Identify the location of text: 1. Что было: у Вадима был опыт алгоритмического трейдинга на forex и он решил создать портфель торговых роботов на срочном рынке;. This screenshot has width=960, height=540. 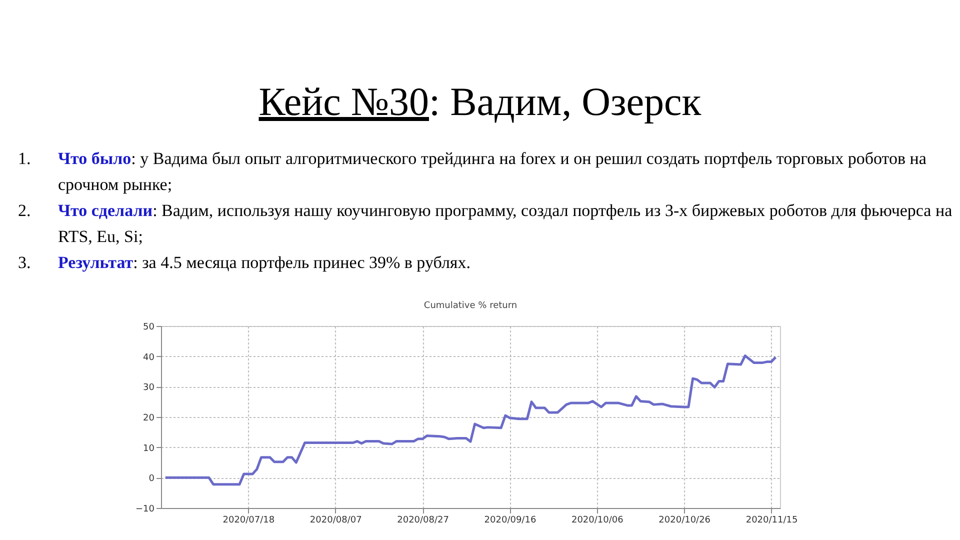
(472, 171).